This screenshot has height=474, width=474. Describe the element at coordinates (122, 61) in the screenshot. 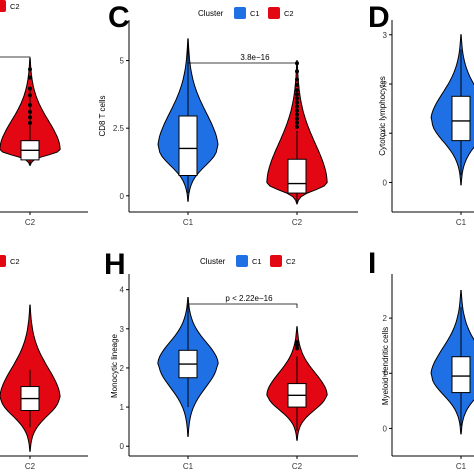

I see `y-tick-label: 5` at that location.